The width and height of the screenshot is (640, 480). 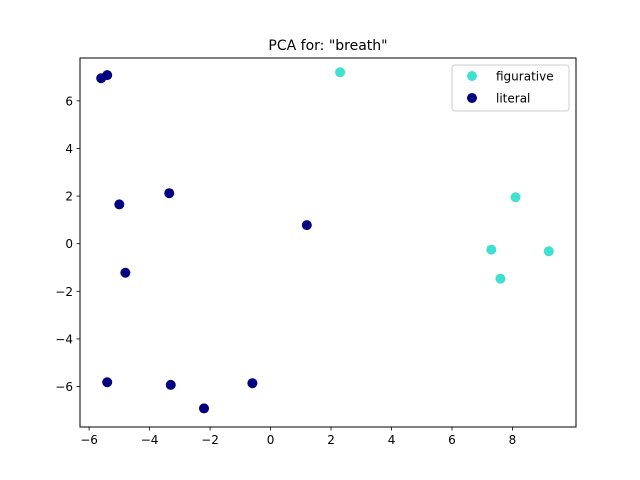 I want to click on x-tick-label: 6, so click(x=452, y=440).